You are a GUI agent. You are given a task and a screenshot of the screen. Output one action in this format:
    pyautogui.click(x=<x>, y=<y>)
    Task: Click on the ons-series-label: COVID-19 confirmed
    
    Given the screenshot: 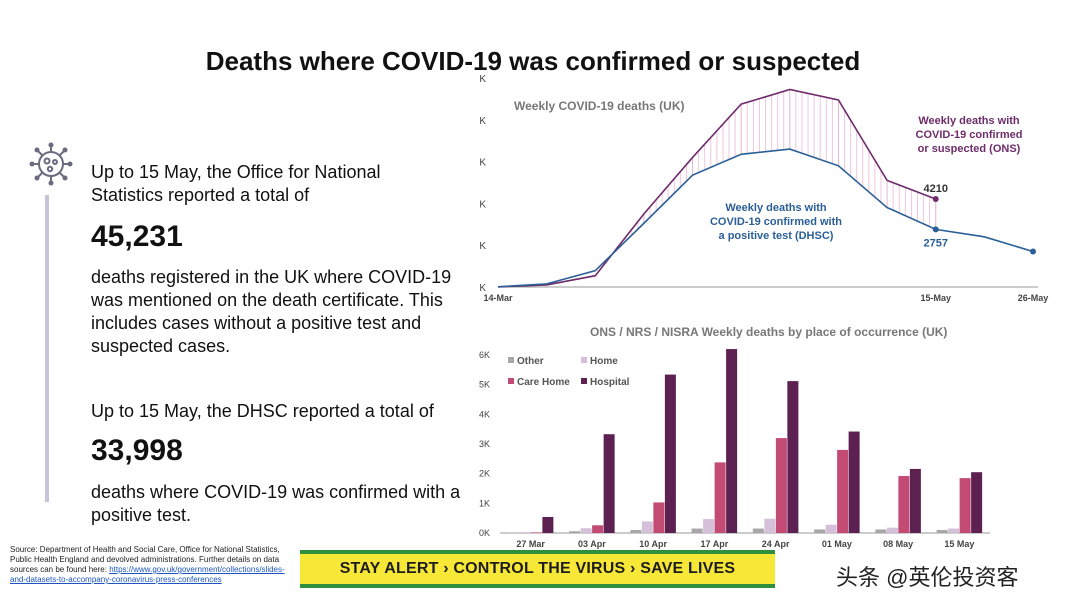 What is the action you would take?
    pyautogui.click(x=969, y=135)
    